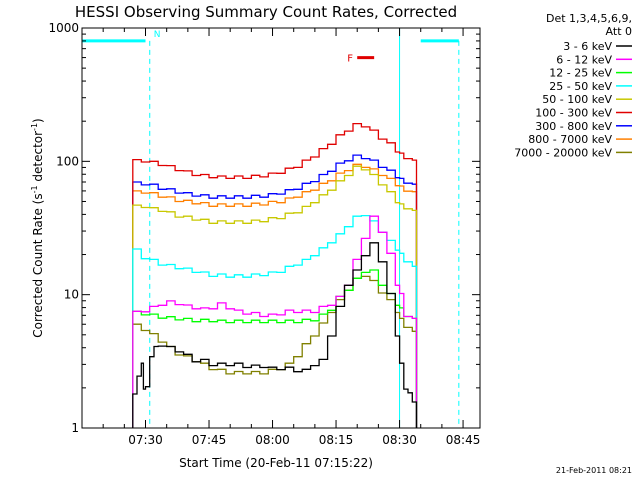  I want to click on legend-header-line-1: Det 1,3,4,5,6,9,, so click(589, 18).